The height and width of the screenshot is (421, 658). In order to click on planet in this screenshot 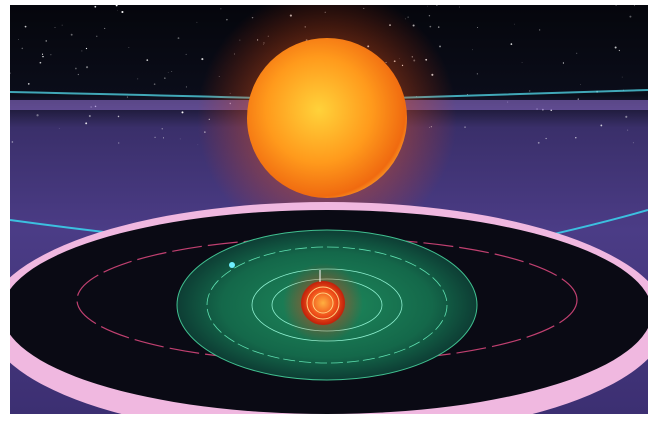, I will do `click(232, 265)`.